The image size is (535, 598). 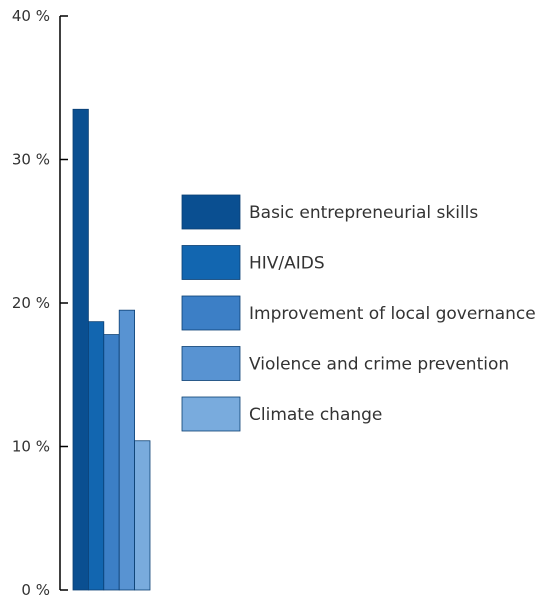 I want to click on y-tick-label: 40 %, so click(x=31, y=16).